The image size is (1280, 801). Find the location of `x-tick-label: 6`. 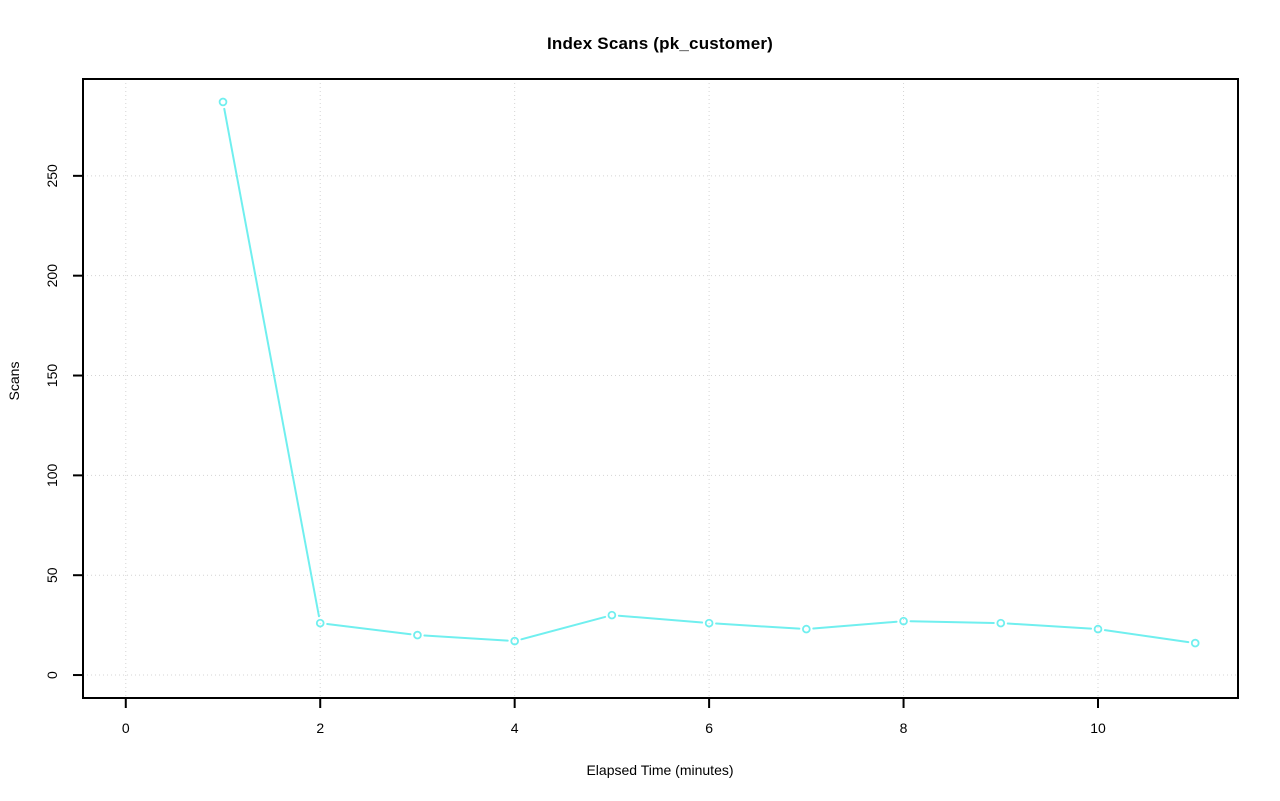

x-tick-label: 6 is located at coordinates (709, 728).